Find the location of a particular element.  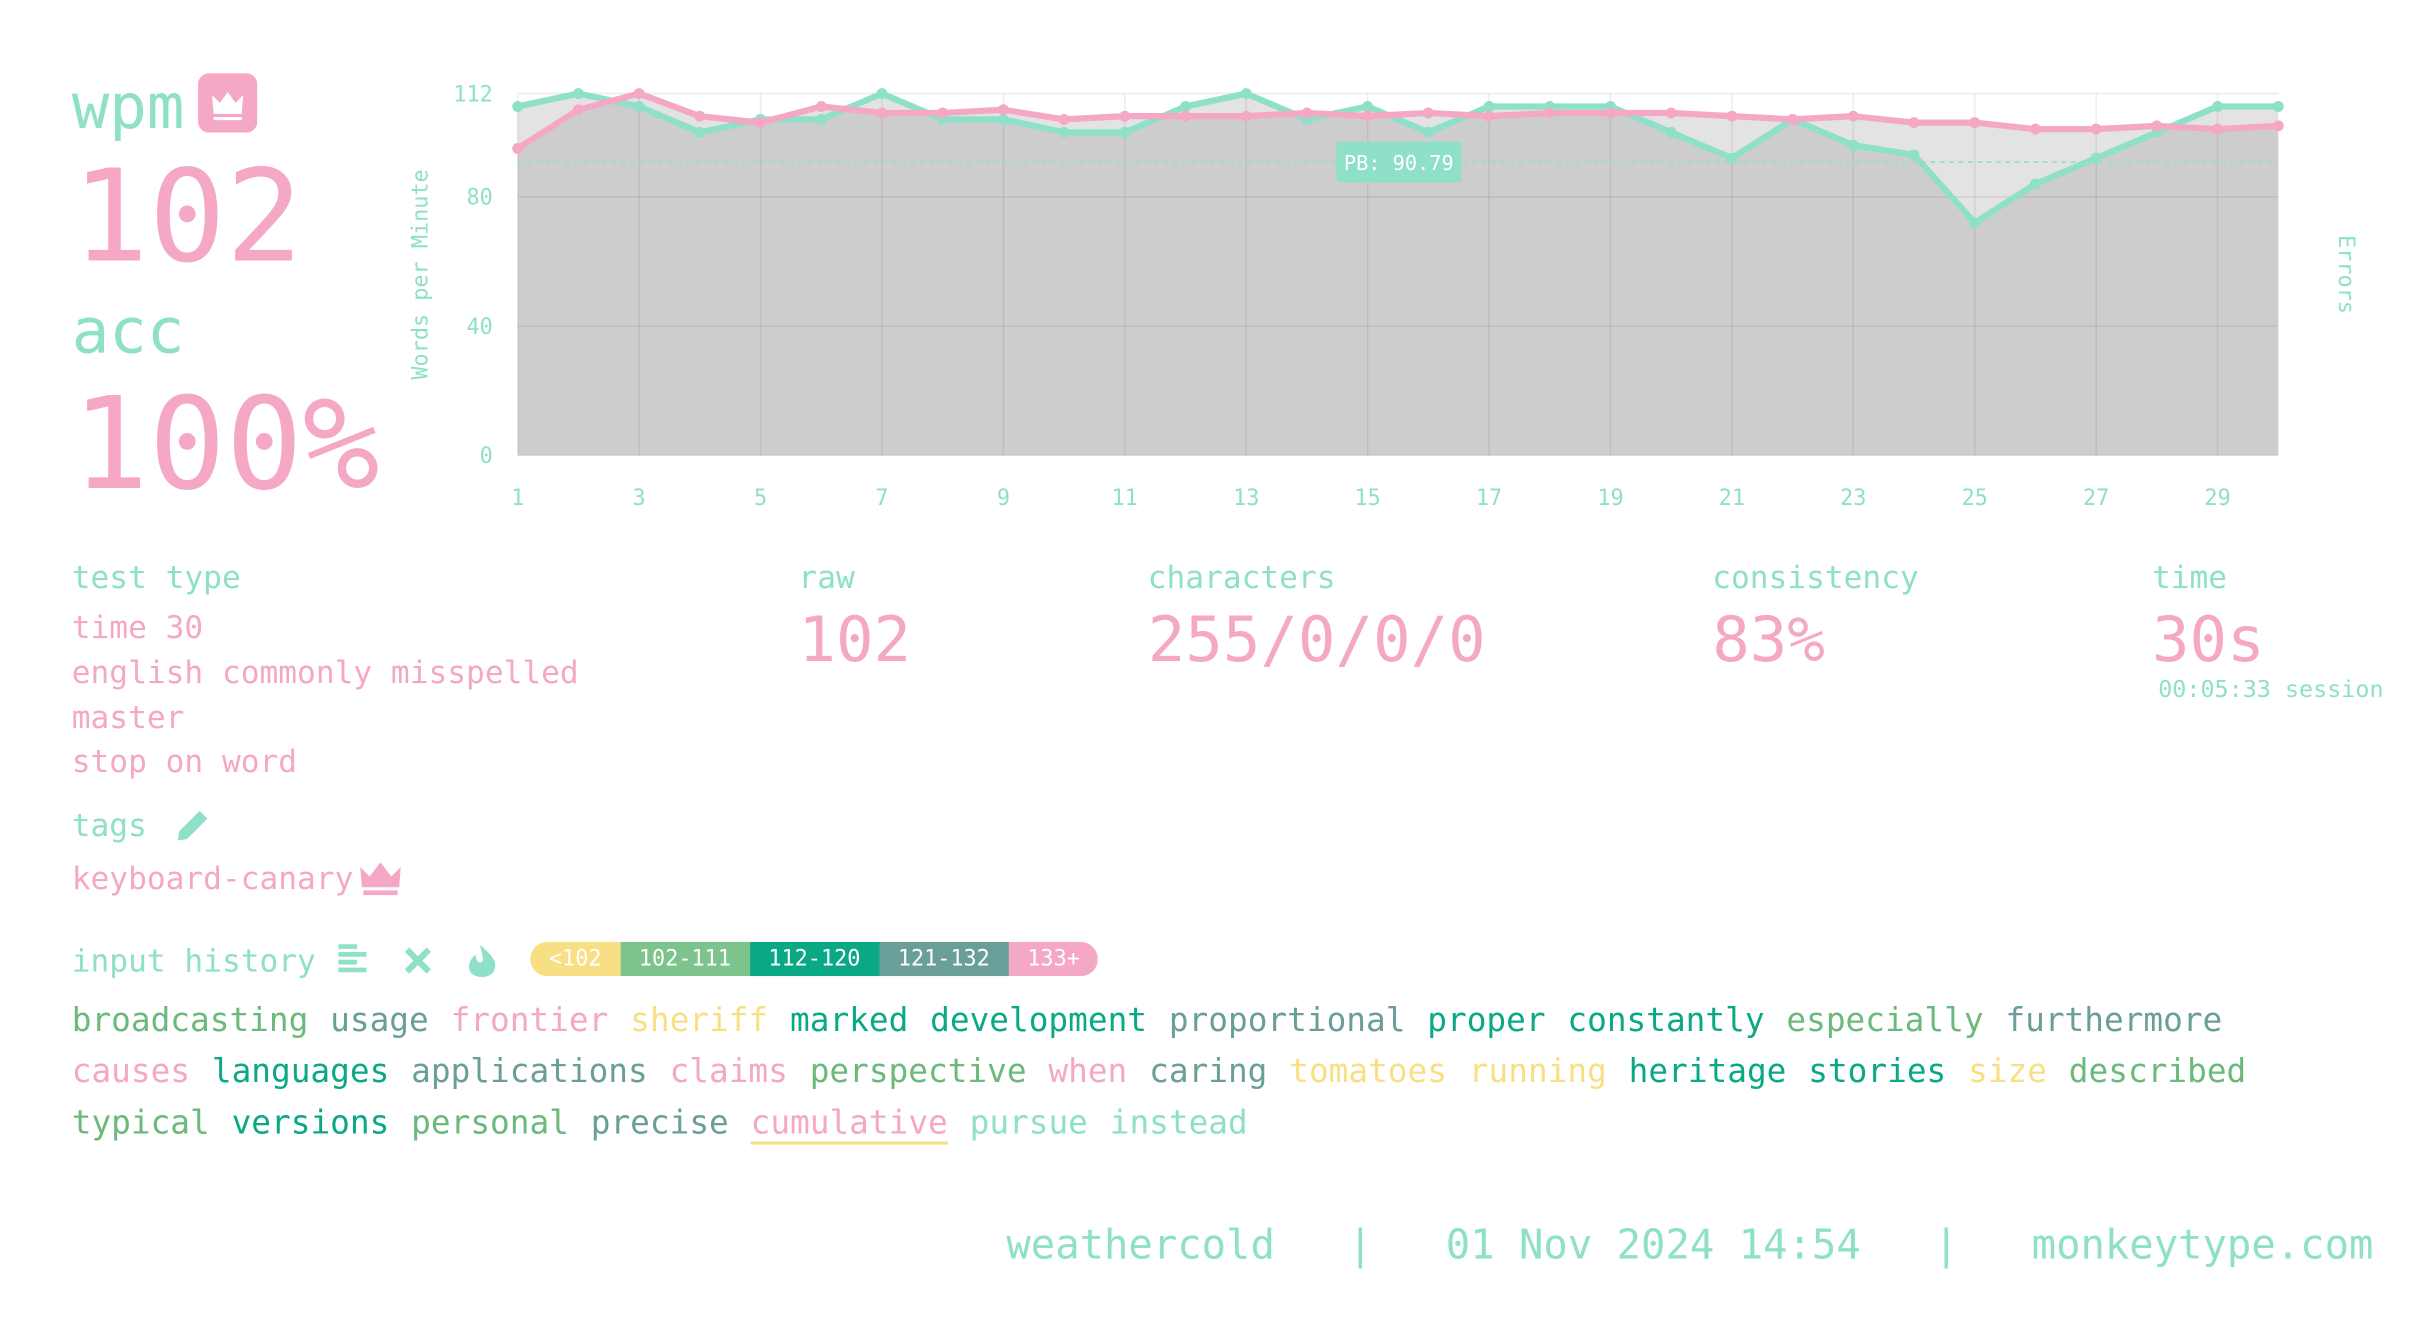

word: causes is located at coordinates (131, 1071).